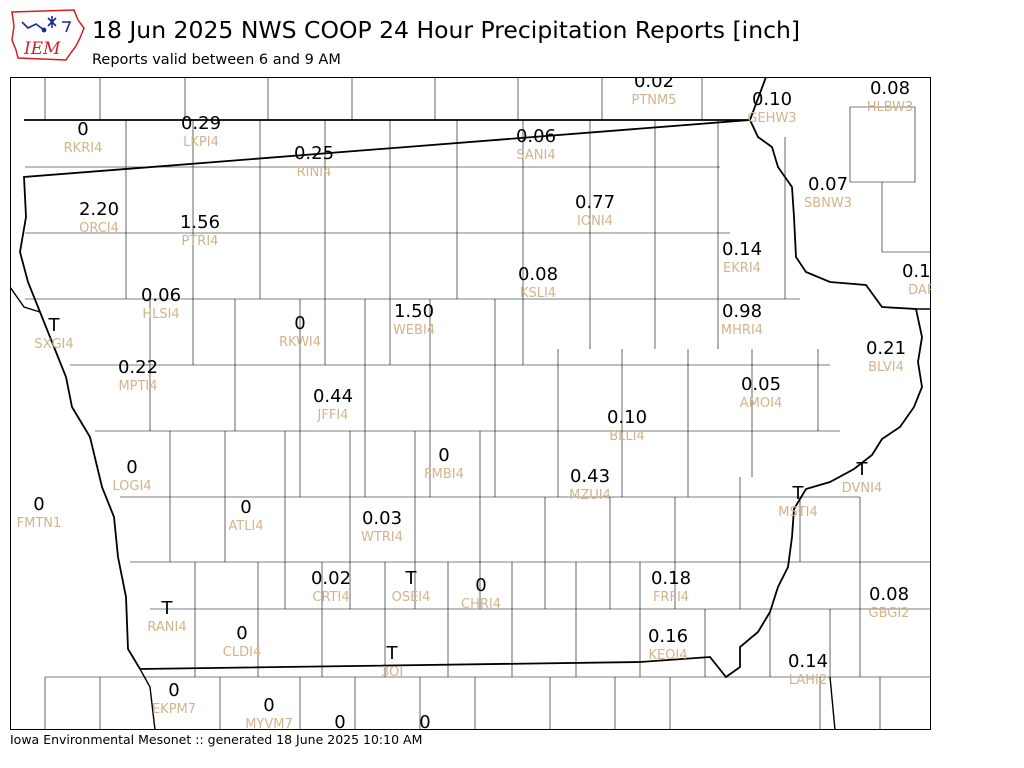 Image resolution: width=1024 pixels, height=768 pixels. I want to click on precip-value: 0.07, so click(828, 184).